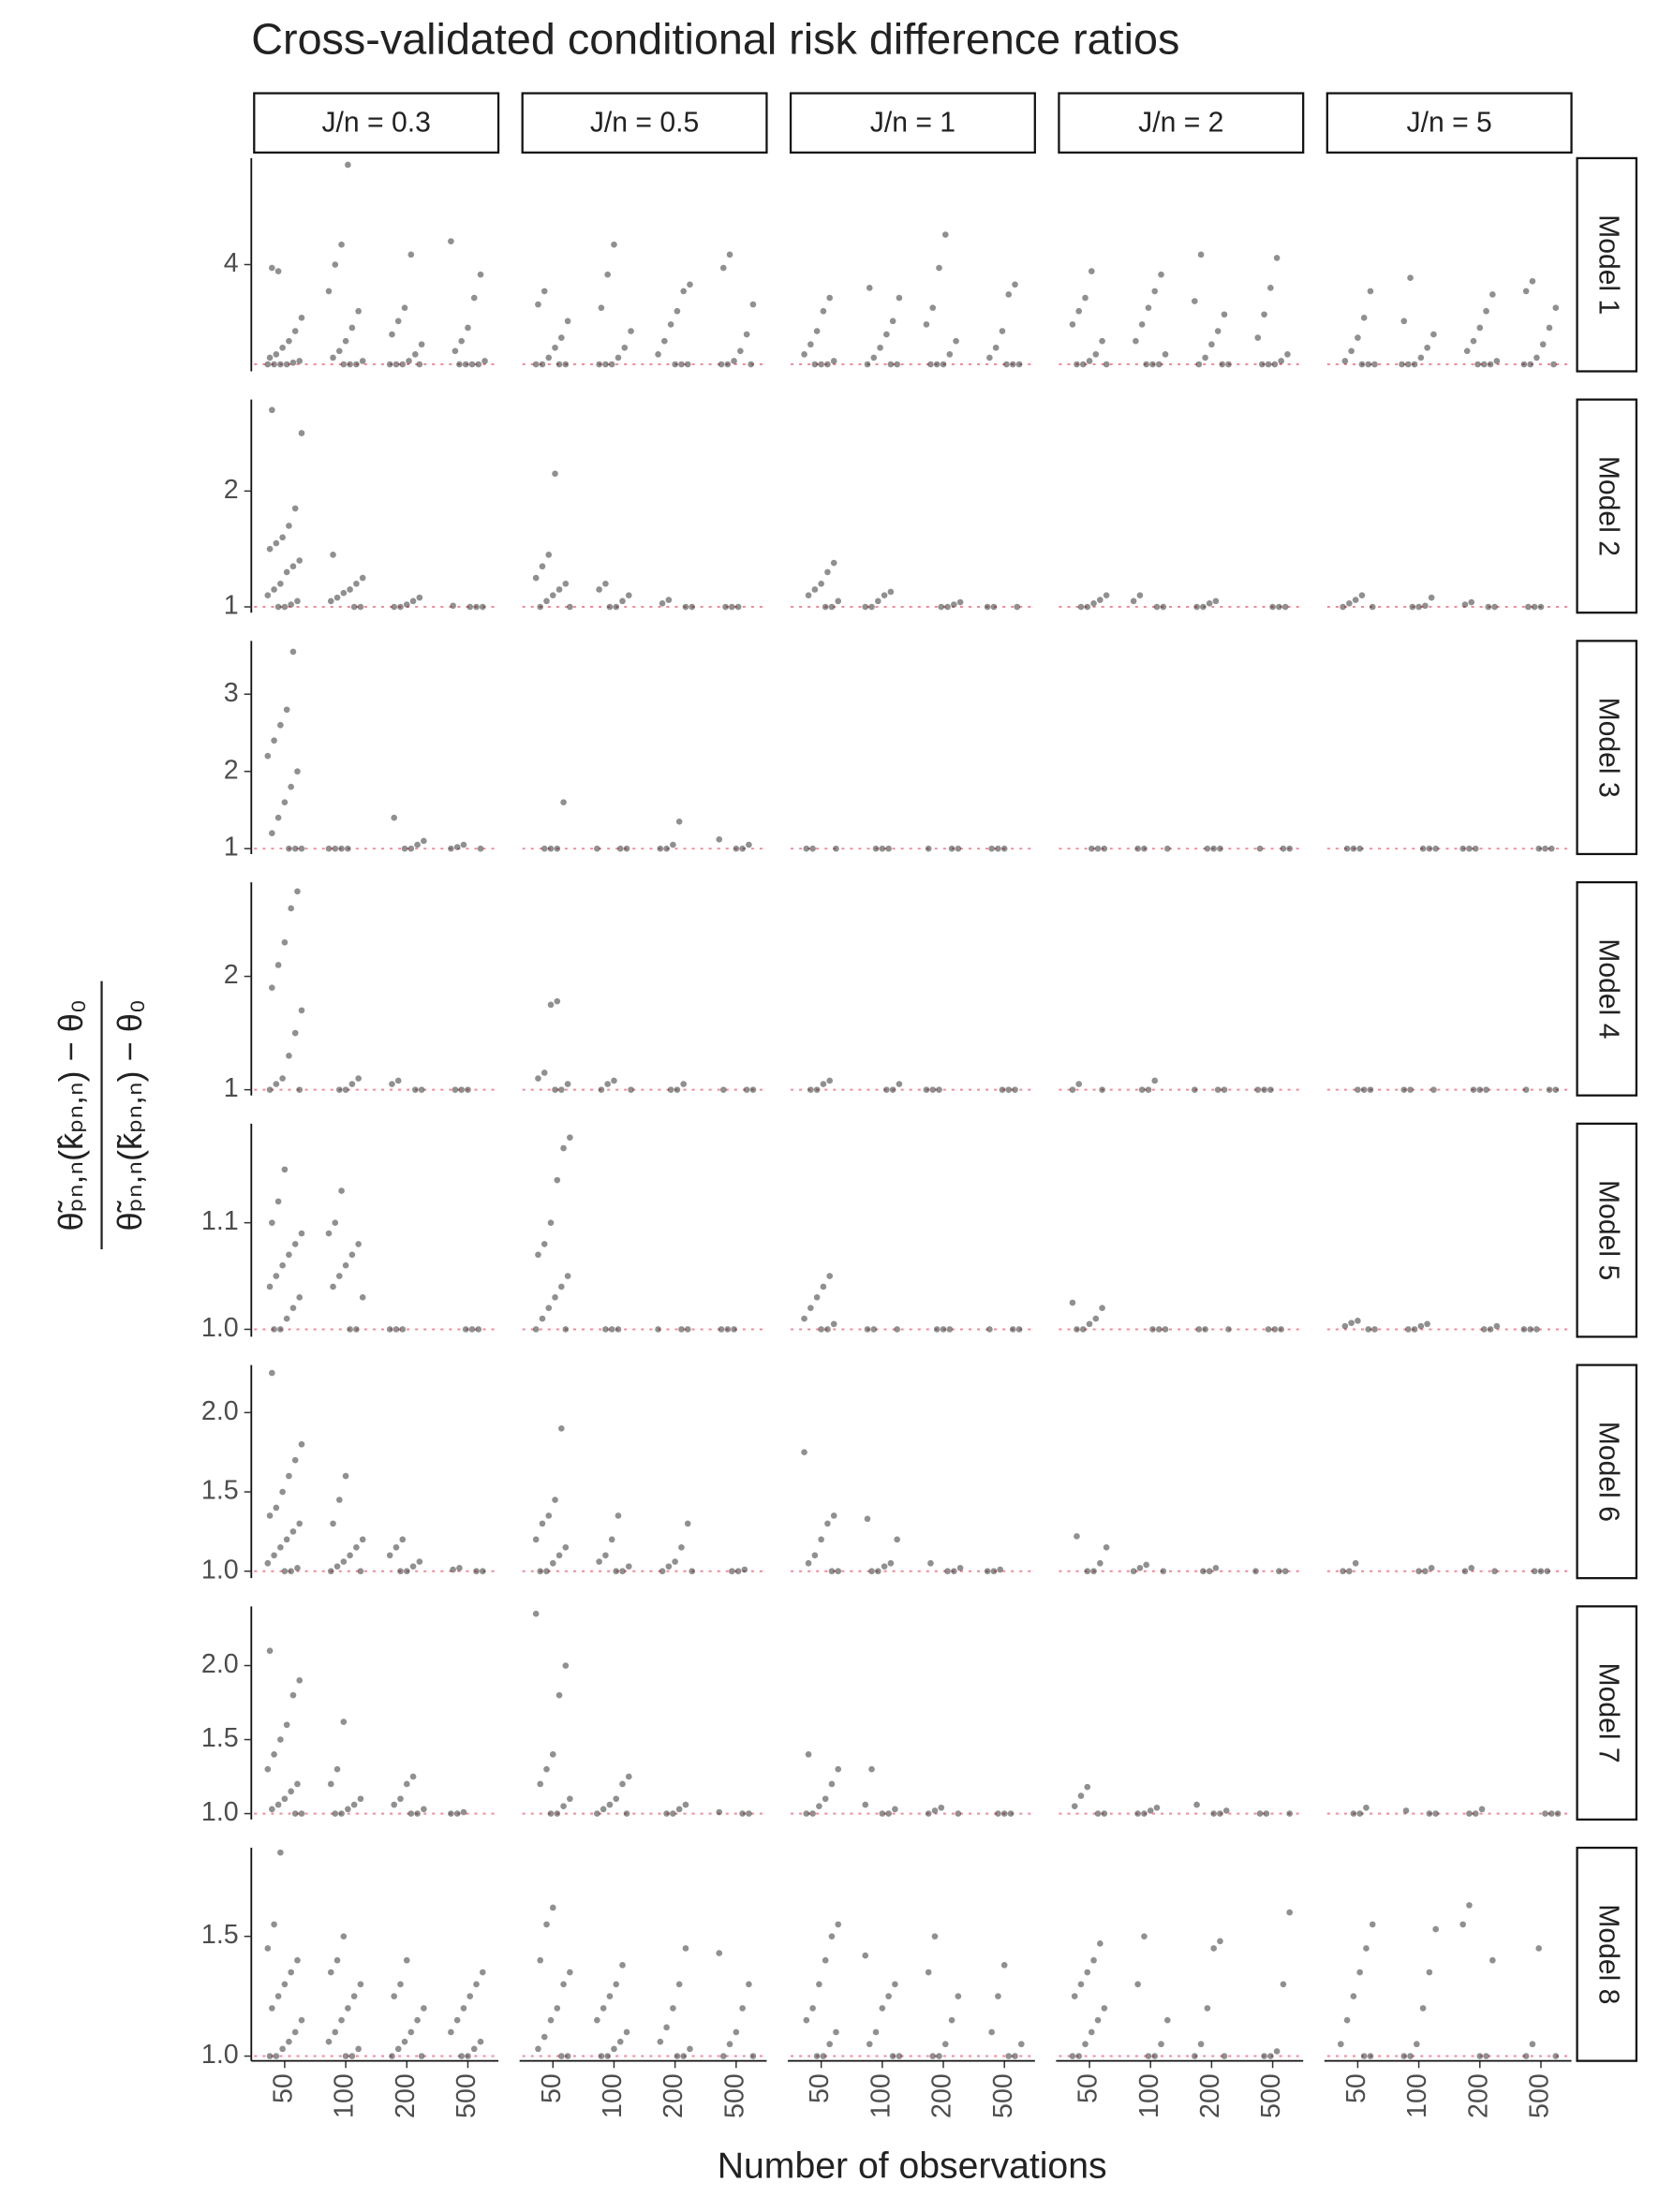  What do you see at coordinates (734, 2095) in the screenshot?
I see `x-tick-label: 500` at bounding box center [734, 2095].